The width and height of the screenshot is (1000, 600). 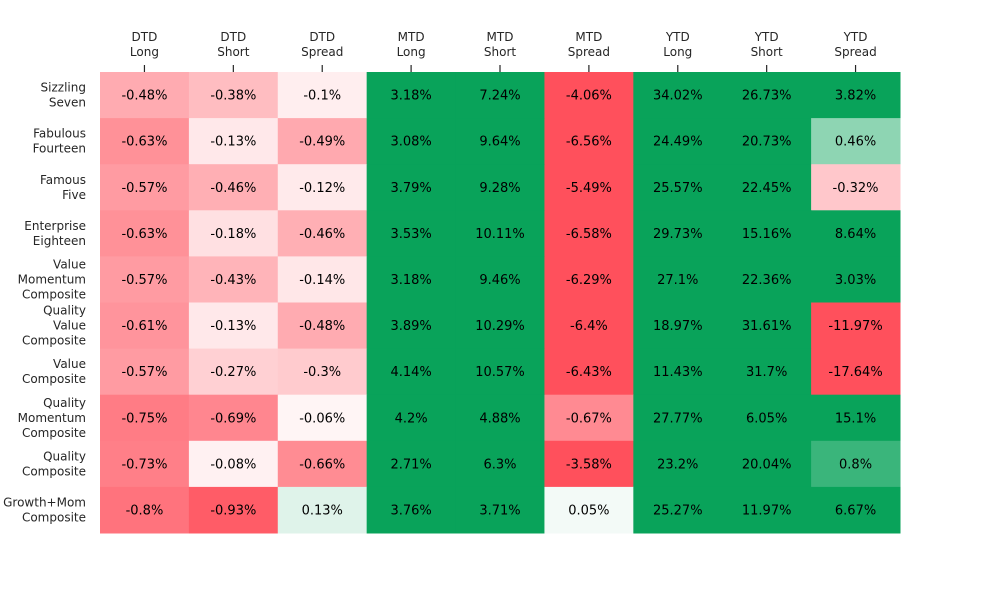 I want to click on cell-value-label: 10.57%, so click(x=500, y=372).